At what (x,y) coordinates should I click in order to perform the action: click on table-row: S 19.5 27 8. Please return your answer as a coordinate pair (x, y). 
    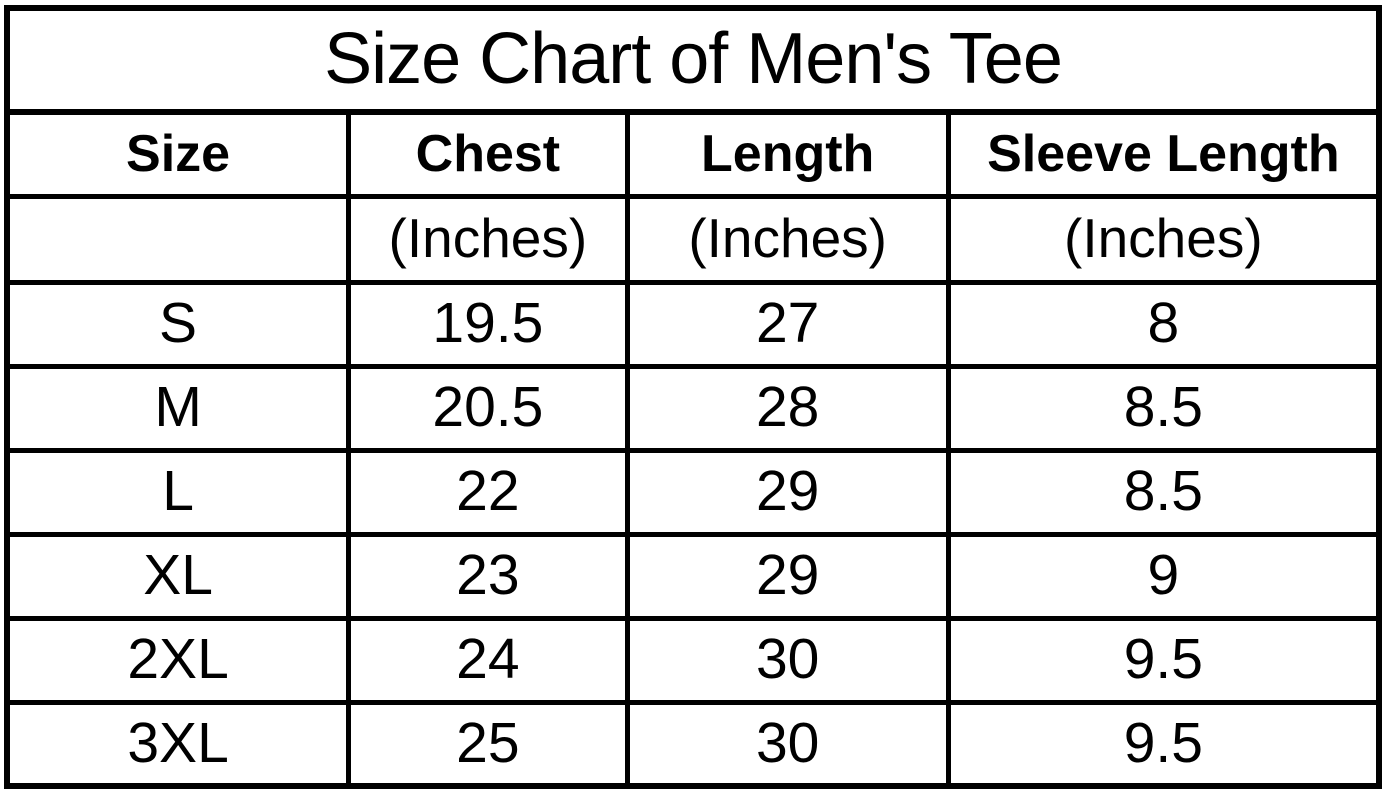
    Looking at the image, I should click on (693, 324).